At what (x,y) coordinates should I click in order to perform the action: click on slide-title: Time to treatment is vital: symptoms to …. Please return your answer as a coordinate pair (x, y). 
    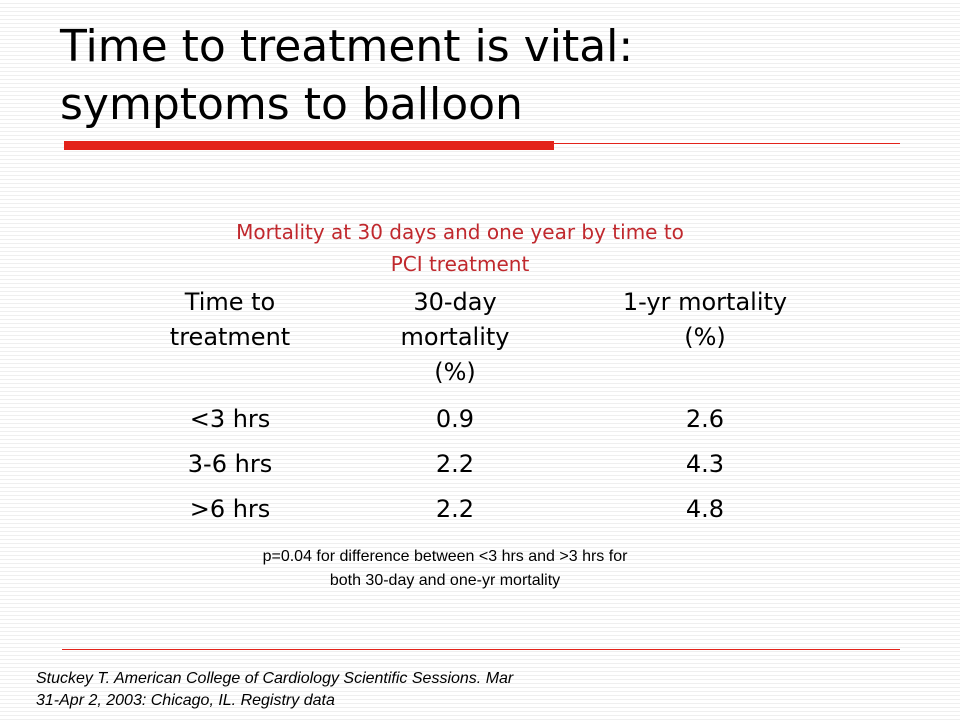
    Looking at the image, I should click on (490, 76).